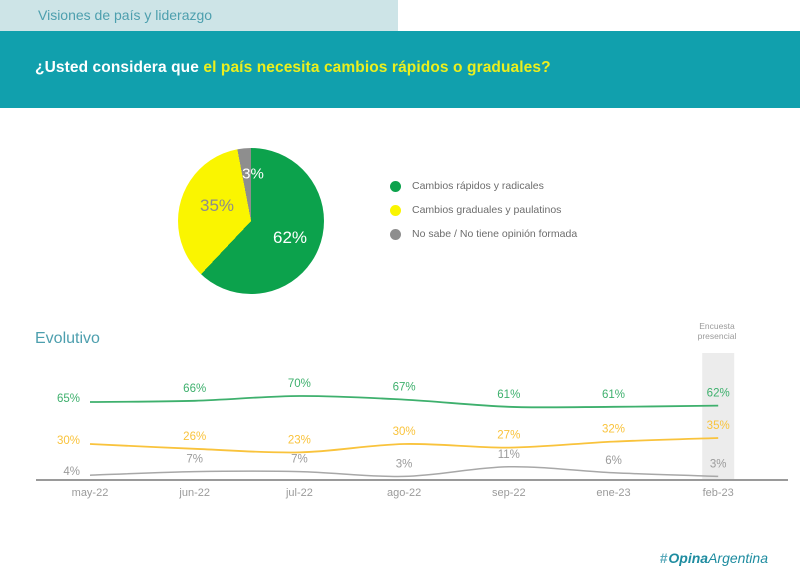  I want to click on value-label-series0-ene-23: 61%, so click(613, 395).